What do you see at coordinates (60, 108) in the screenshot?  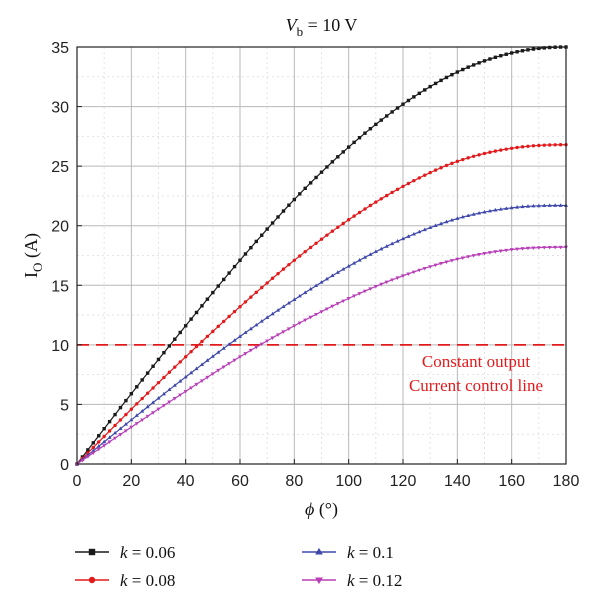 I see `y-tick-label: 30` at bounding box center [60, 108].